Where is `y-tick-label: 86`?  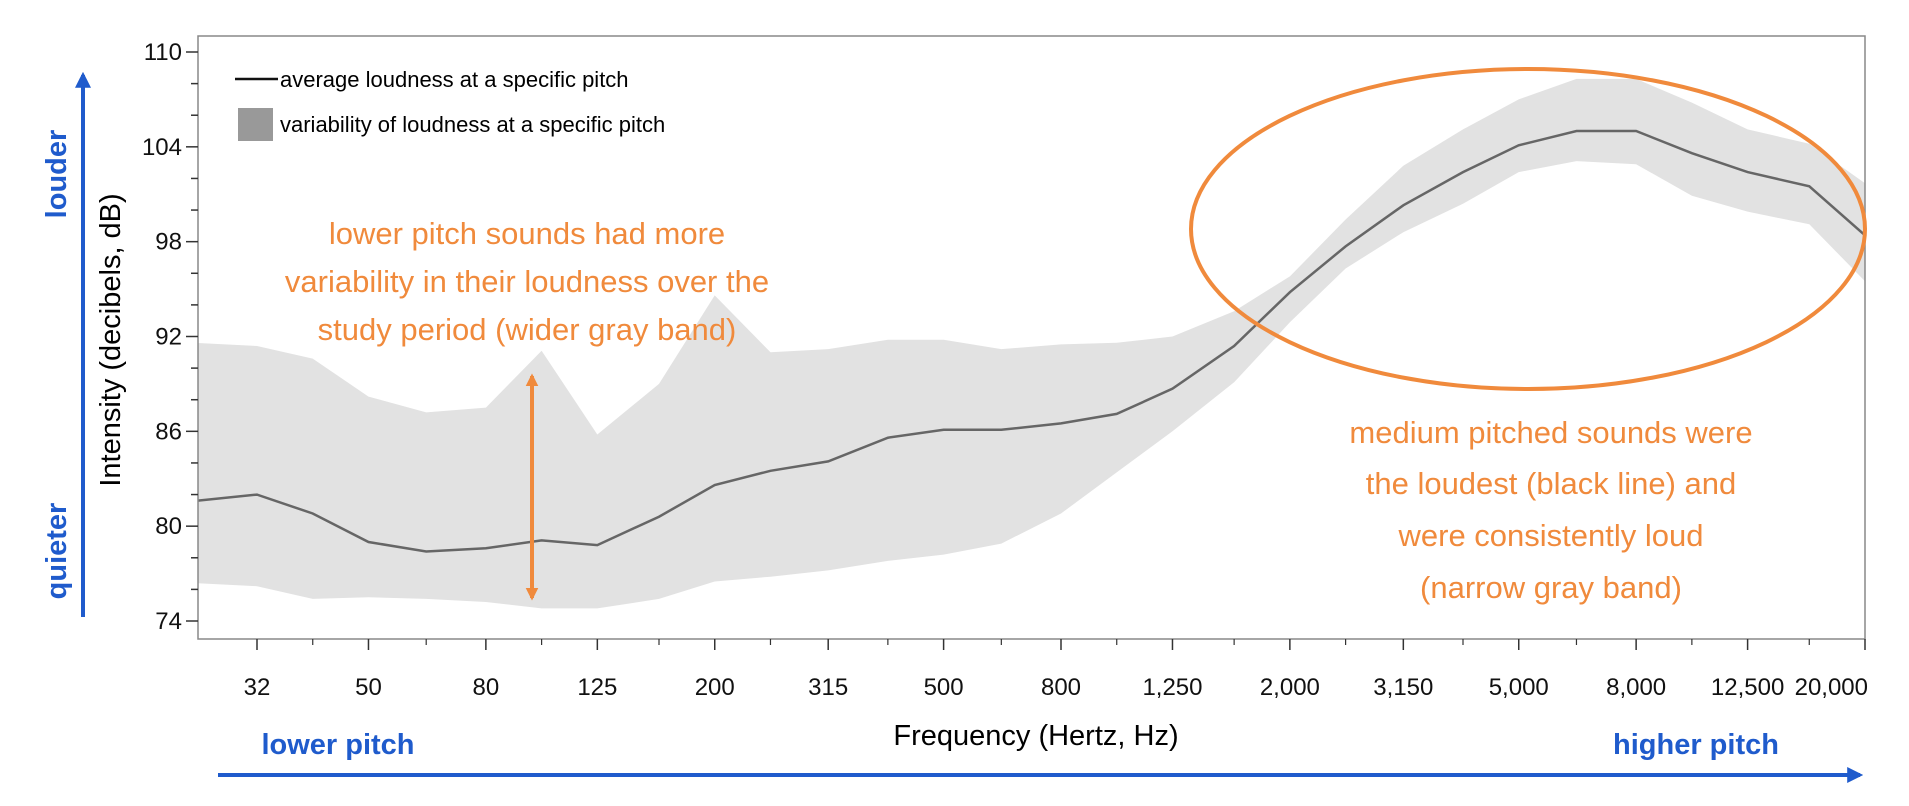 y-tick-label: 86 is located at coordinates (168, 431).